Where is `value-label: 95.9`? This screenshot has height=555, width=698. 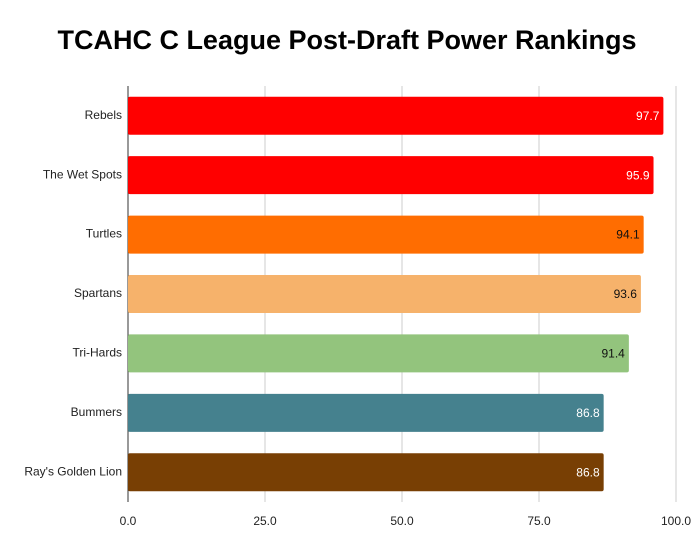
value-label: 95.9 is located at coordinates (638, 175).